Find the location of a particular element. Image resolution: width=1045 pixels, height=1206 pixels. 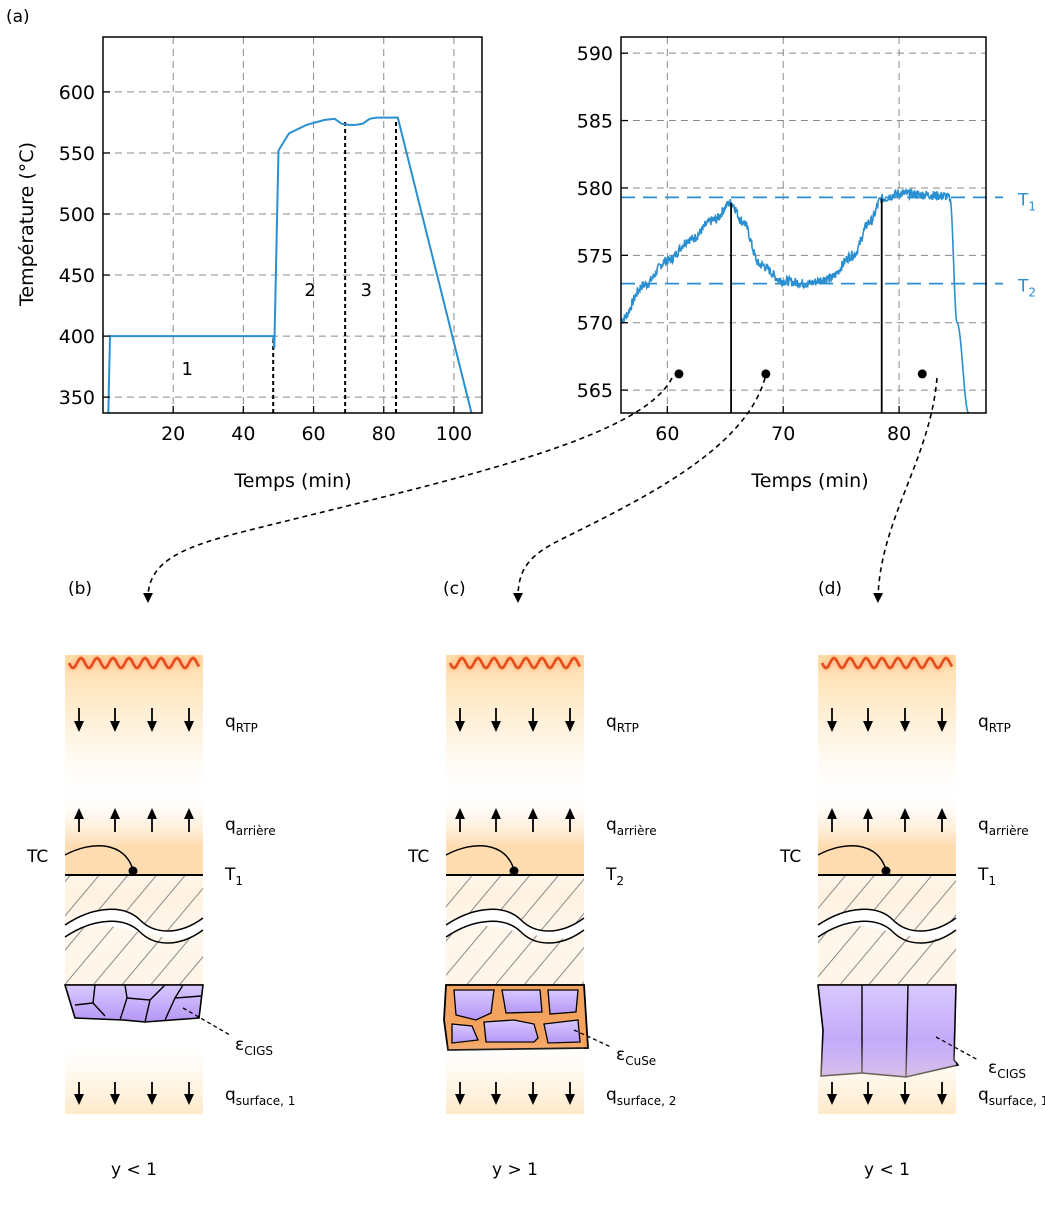

phase-label: 3 is located at coordinates (365, 290).